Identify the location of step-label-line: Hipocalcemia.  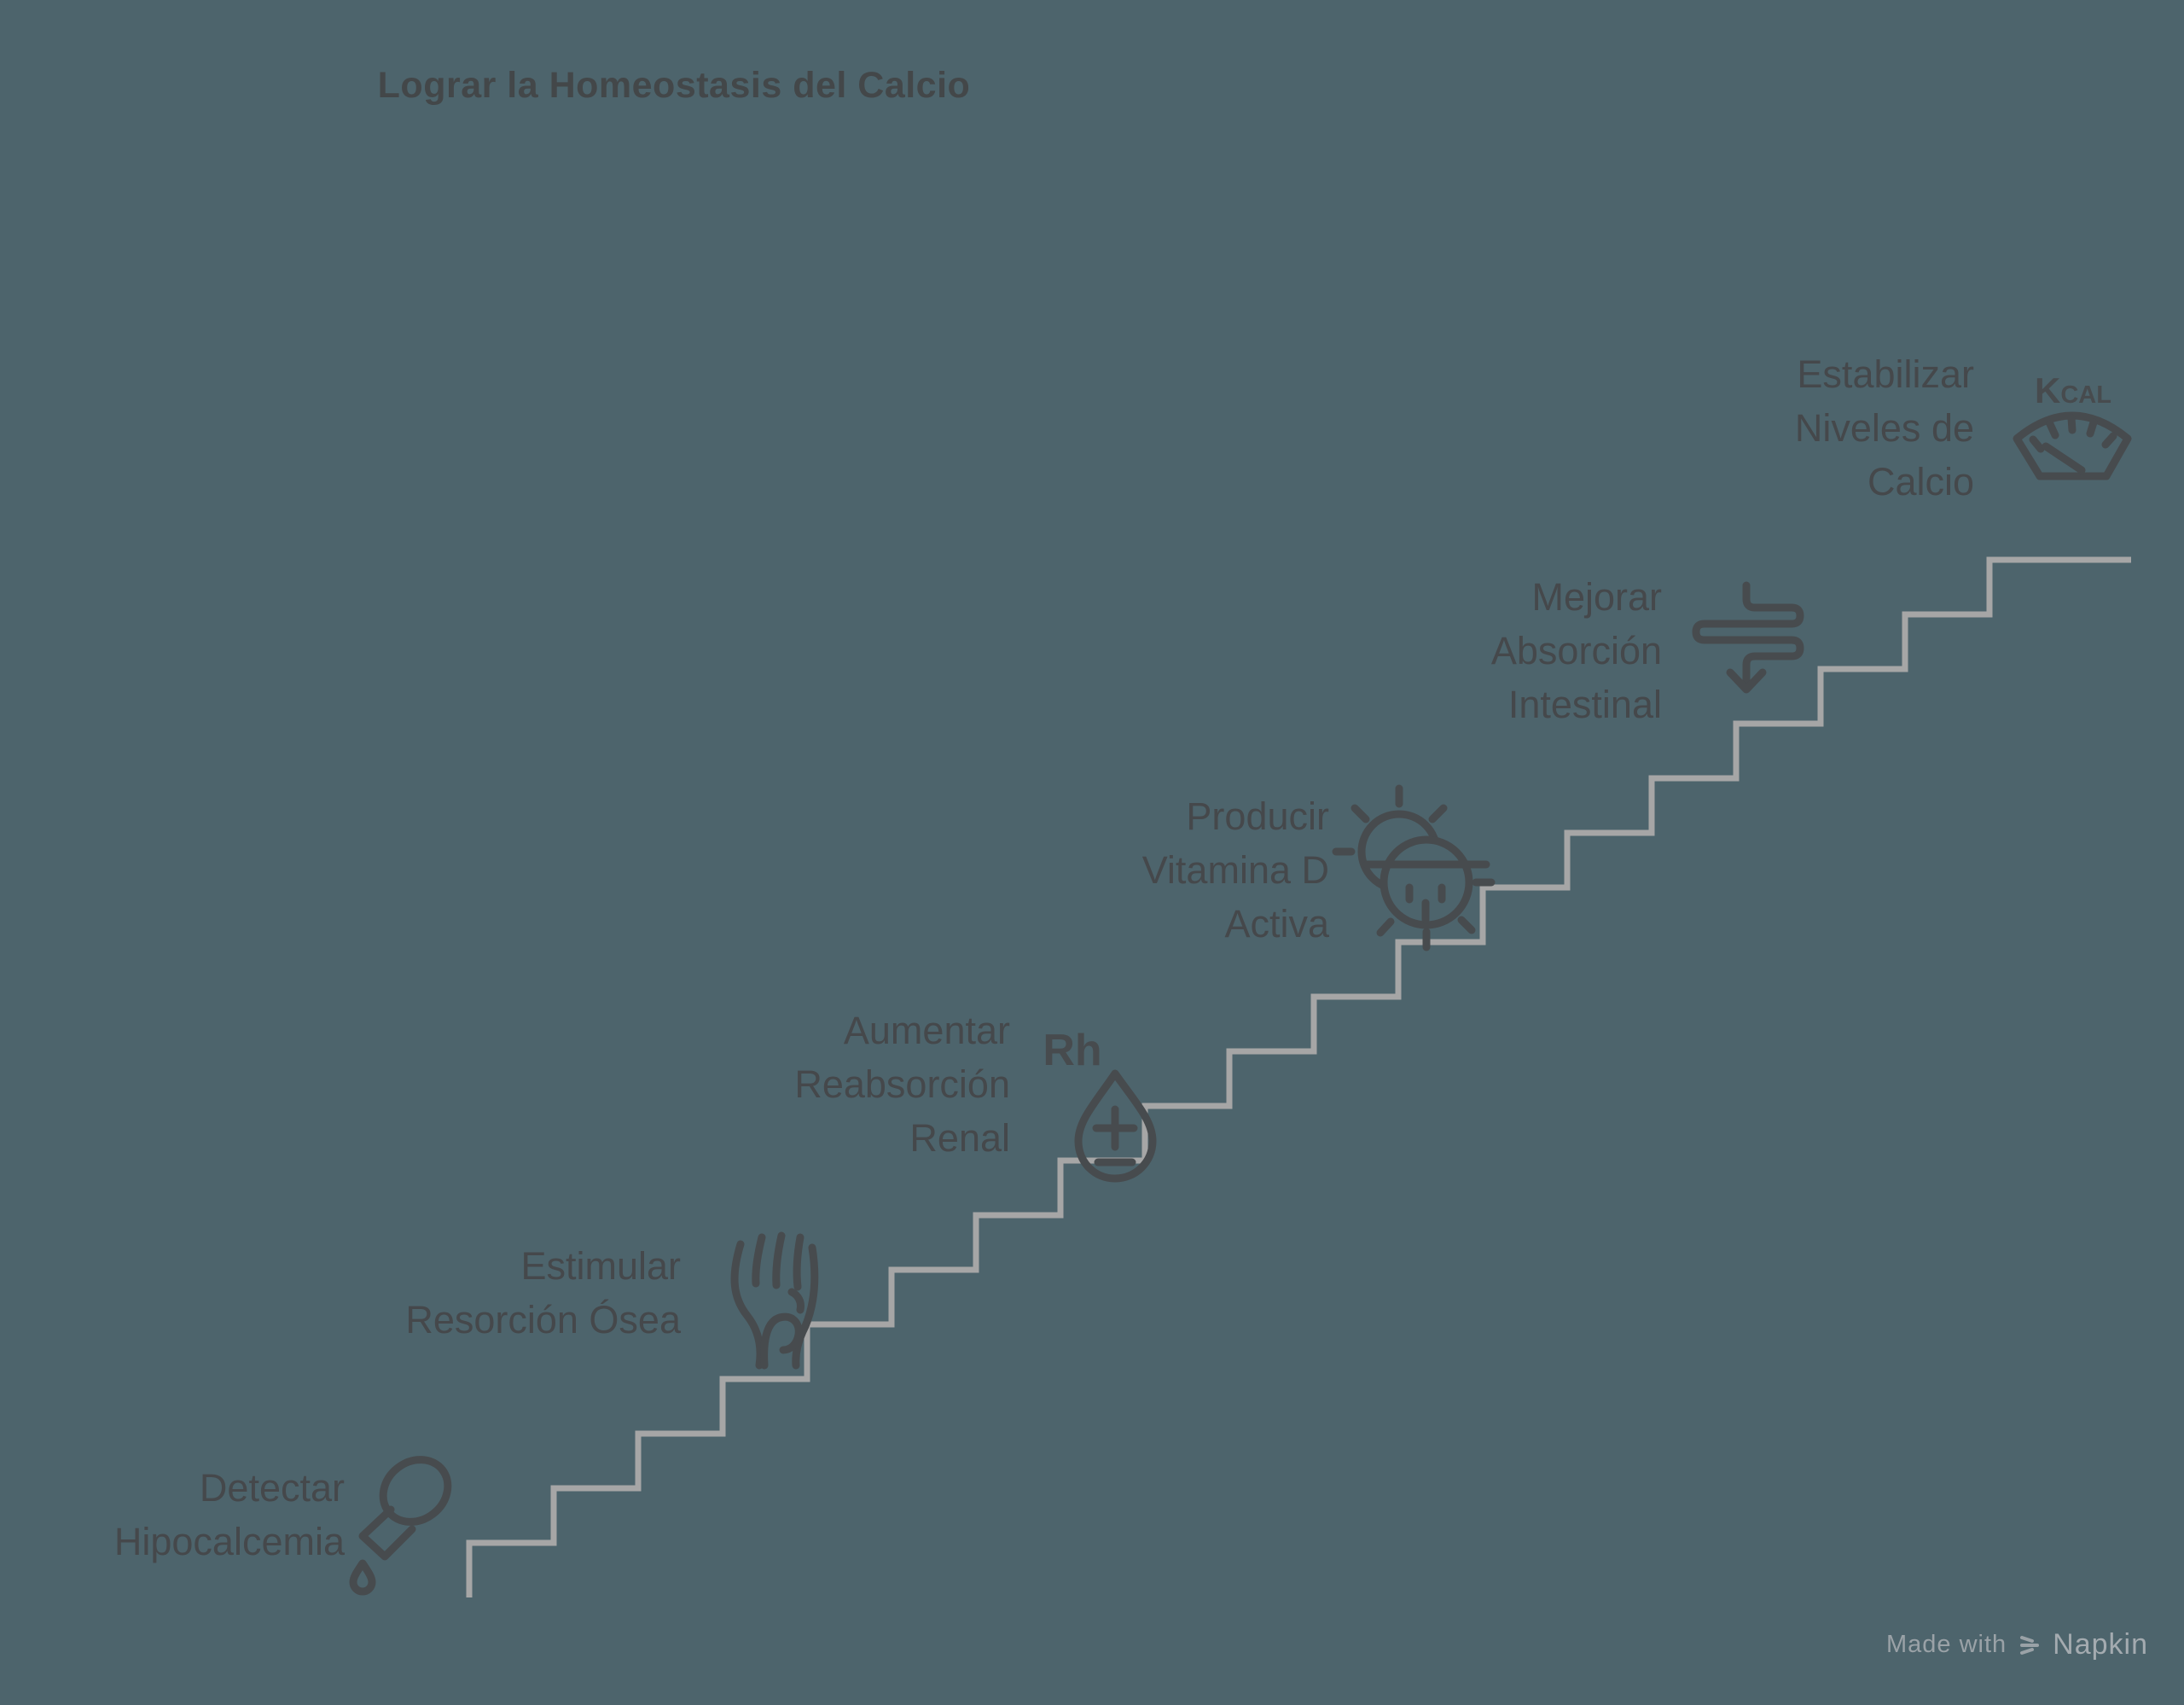
(229, 1542).